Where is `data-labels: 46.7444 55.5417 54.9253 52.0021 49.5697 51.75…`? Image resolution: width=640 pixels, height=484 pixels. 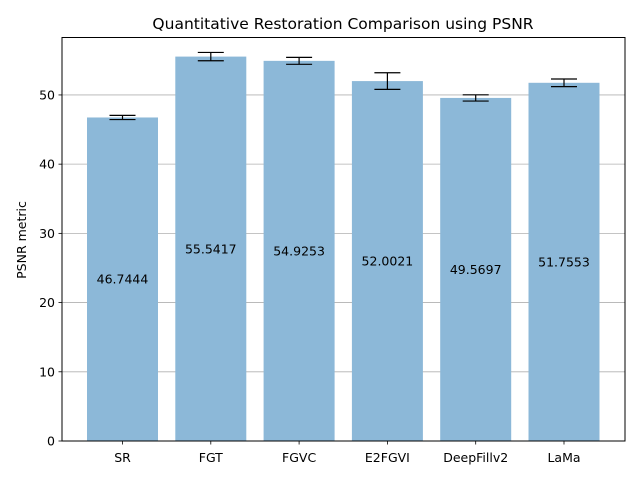
data-labels: 46.7444 55.5417 54.9253 52.0021 49.5697 51.75… is located at coordinates (343, 263).